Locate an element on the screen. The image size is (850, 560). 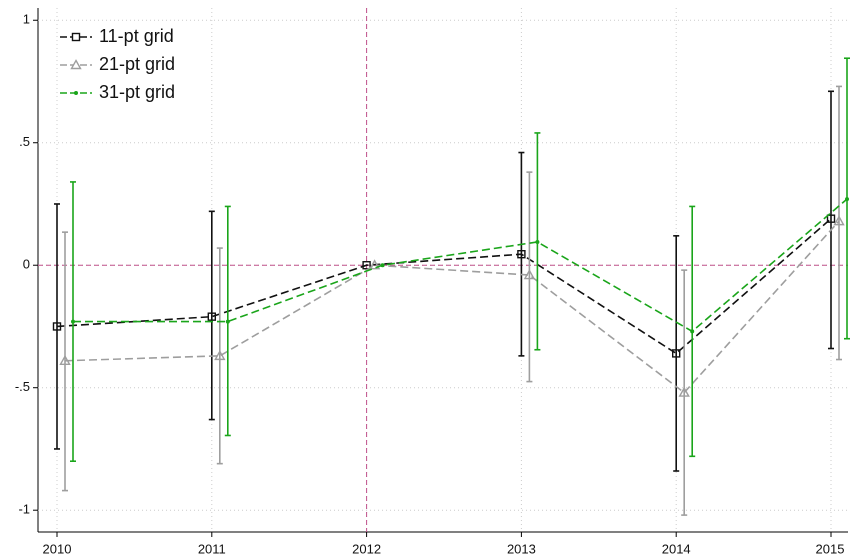
legend-label: 31-pt grid is located at coordinates (137, 92).